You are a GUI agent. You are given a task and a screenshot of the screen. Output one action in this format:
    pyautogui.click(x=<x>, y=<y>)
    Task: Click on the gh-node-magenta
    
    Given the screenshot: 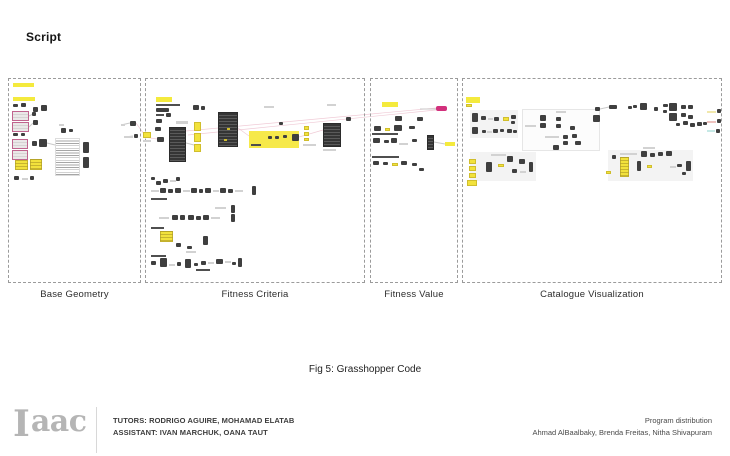 What is the action you would take?
    pyautogui.click(x=441, y=108)
    